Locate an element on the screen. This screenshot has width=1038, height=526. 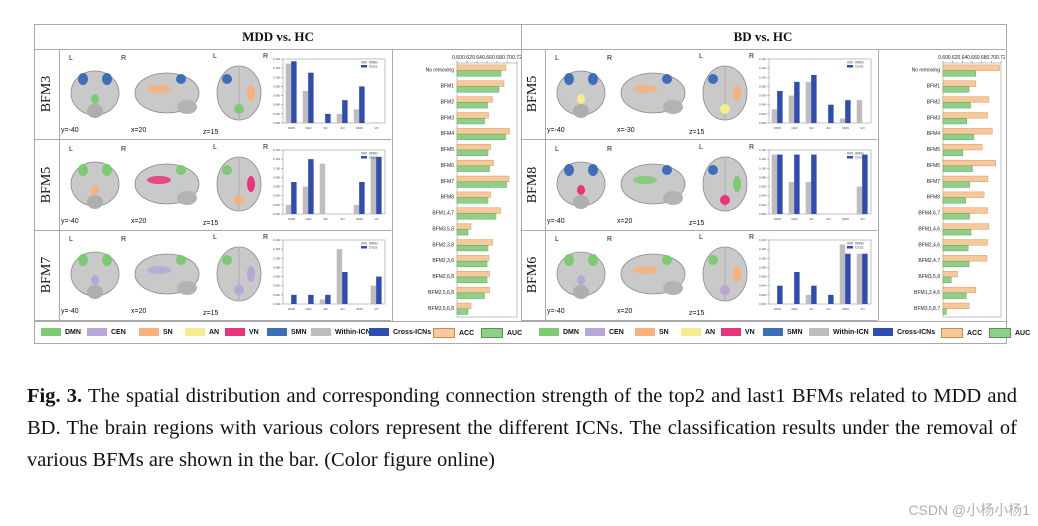
left-marker: L is located at coordinates (71, 58).